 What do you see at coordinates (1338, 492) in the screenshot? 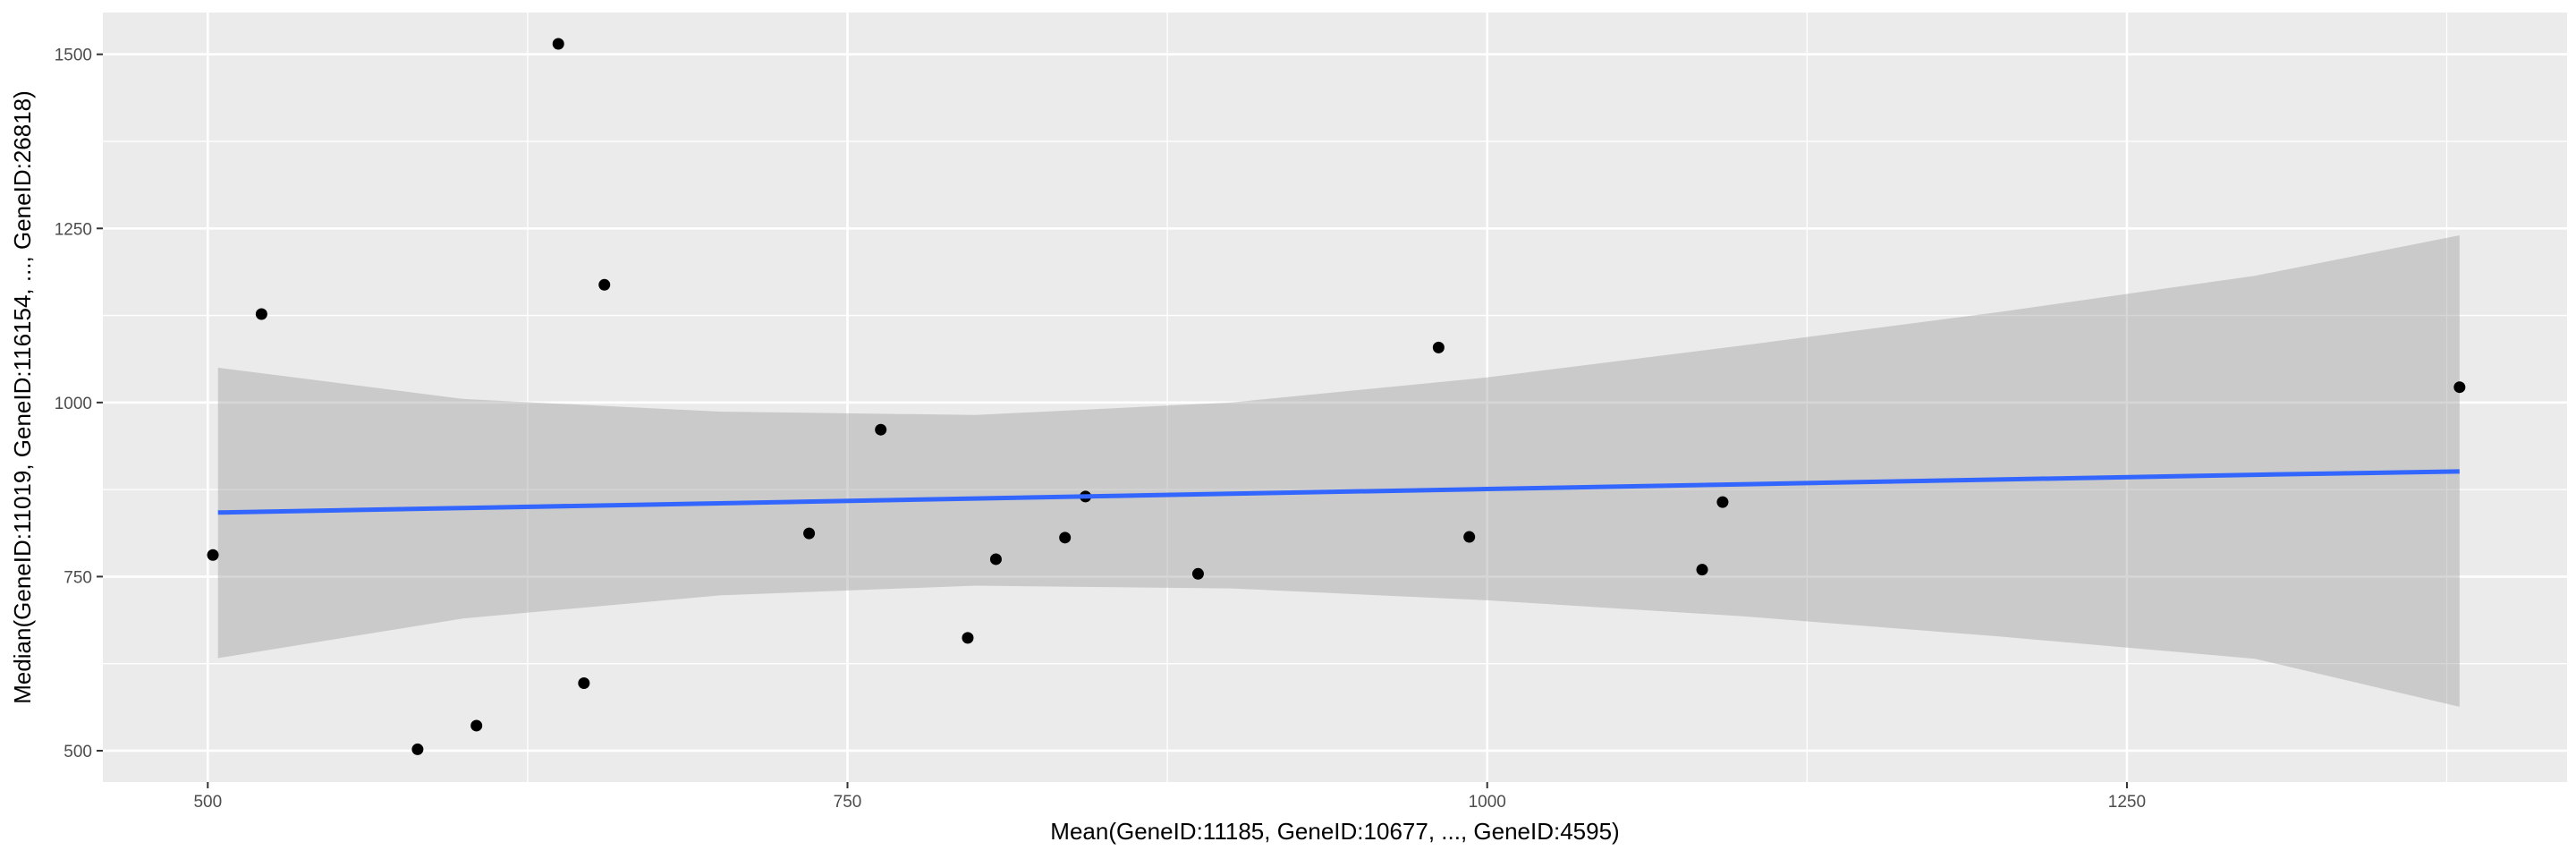
I see `fit-line` at bounding box center [1338, 492].